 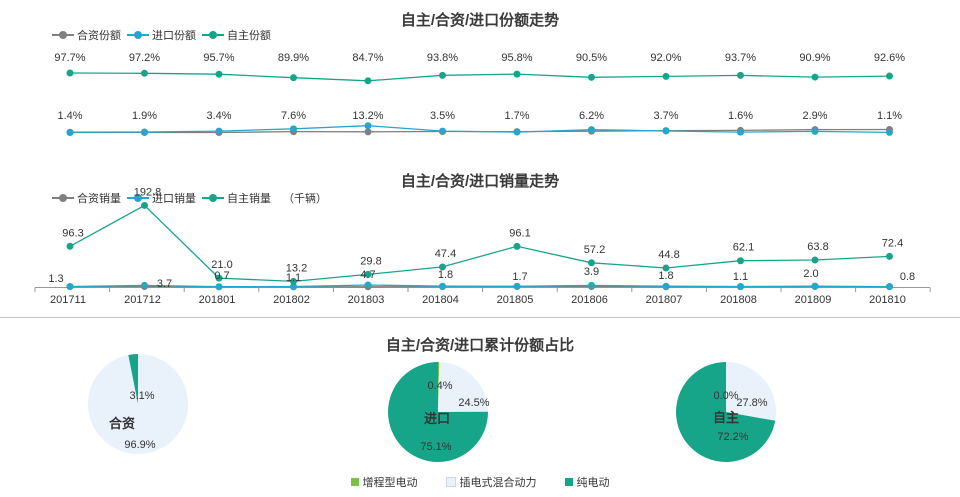 I want to click on x-tick-label: 201810, so click(x=887, y=300).